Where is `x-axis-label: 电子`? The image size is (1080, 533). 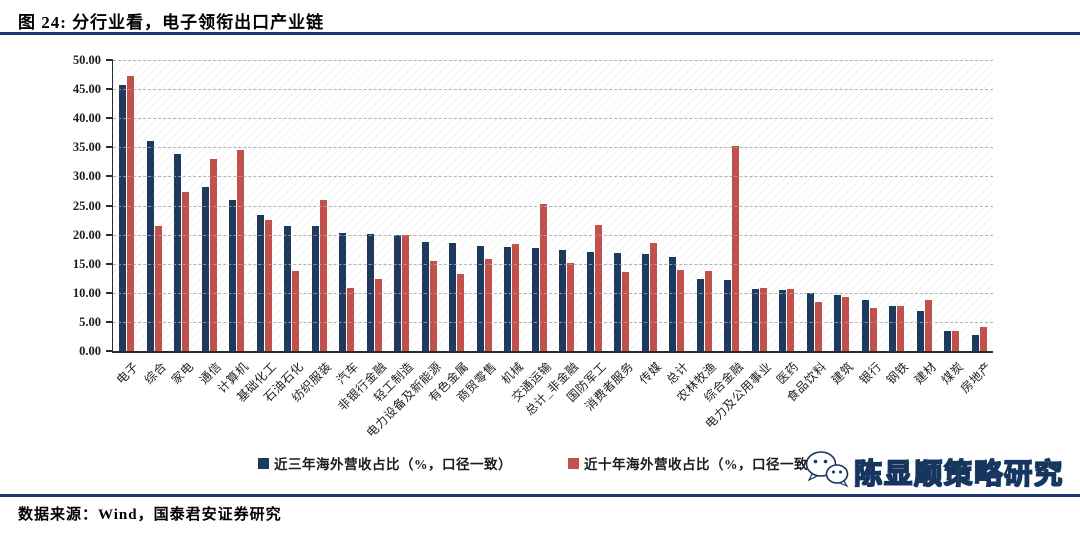 x-axis-label: 电子 is located at coordinates (127, 373).